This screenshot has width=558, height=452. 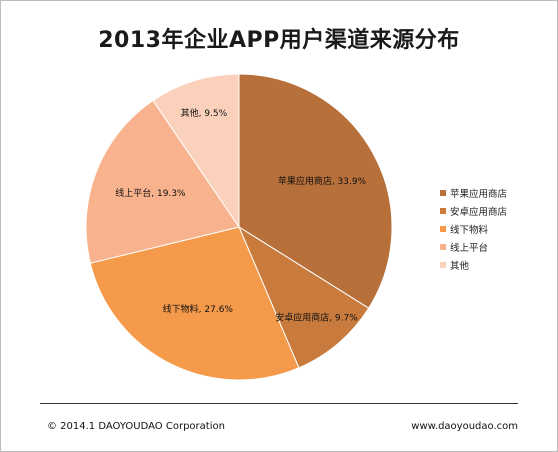 I want to click on slice-label-2: 安卓应用商店, 9.7%, so click(x=316, y=318).